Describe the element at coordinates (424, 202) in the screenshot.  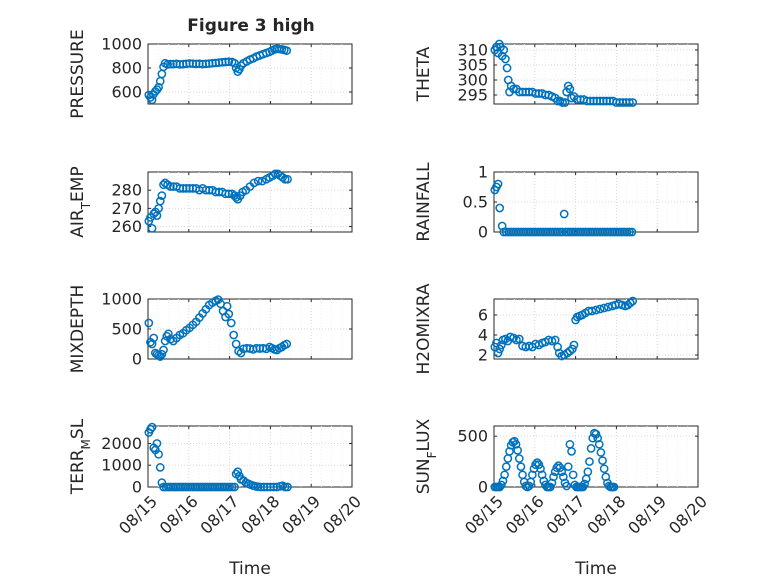
I see `y-axis-label: RAINFALL` at that location.